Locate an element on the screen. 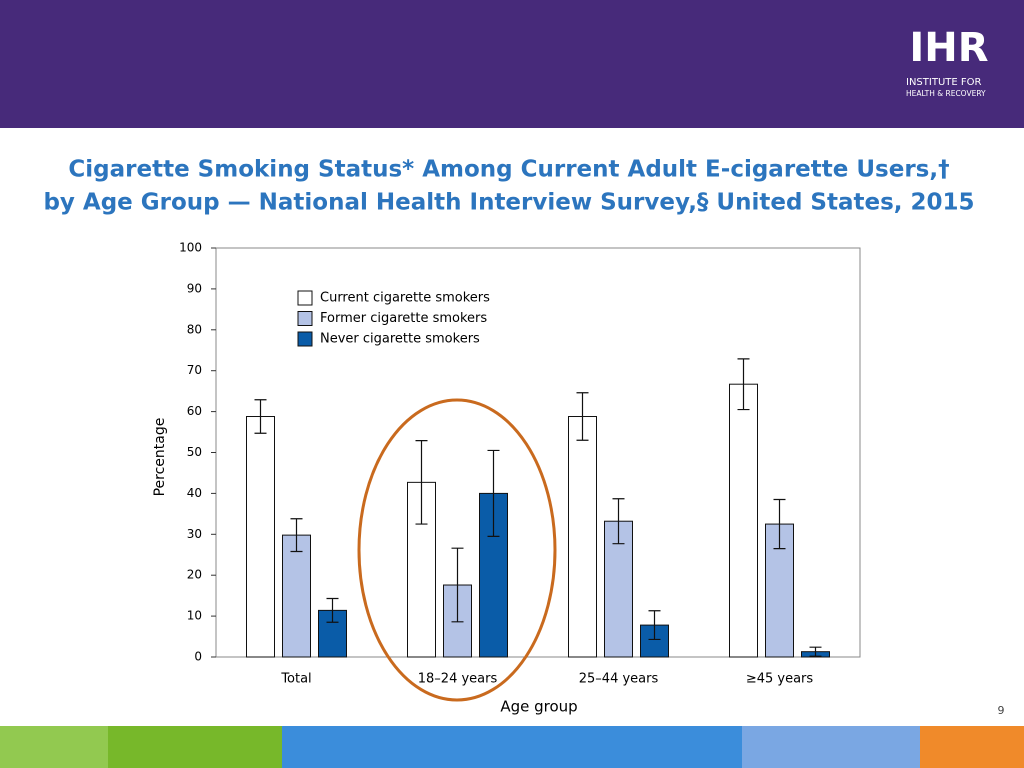 This screenshot has width=1024, height=768. x-tick-label: 18–24 years is located at coordinates (458, 679).